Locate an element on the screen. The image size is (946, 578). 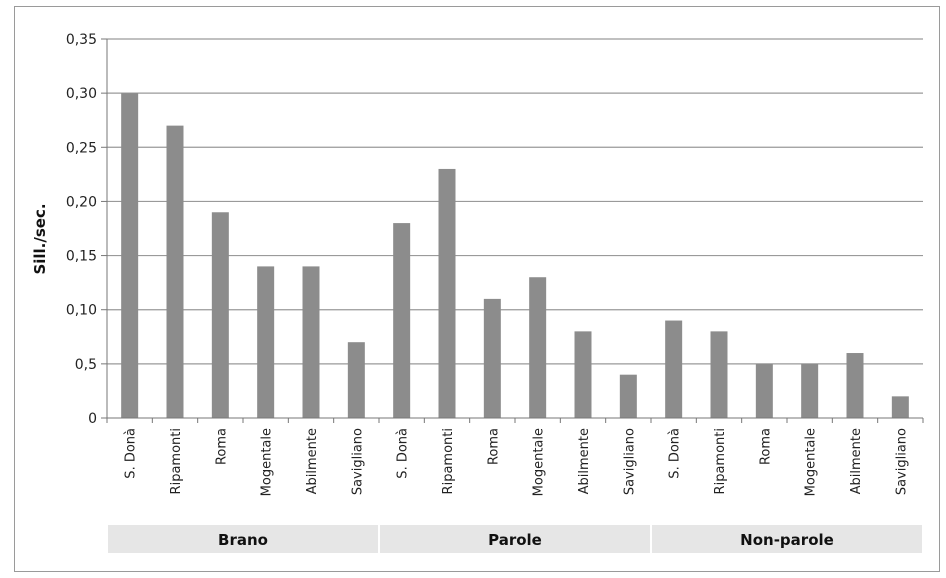
group-label: Brano is located at coordinates (243, 540).